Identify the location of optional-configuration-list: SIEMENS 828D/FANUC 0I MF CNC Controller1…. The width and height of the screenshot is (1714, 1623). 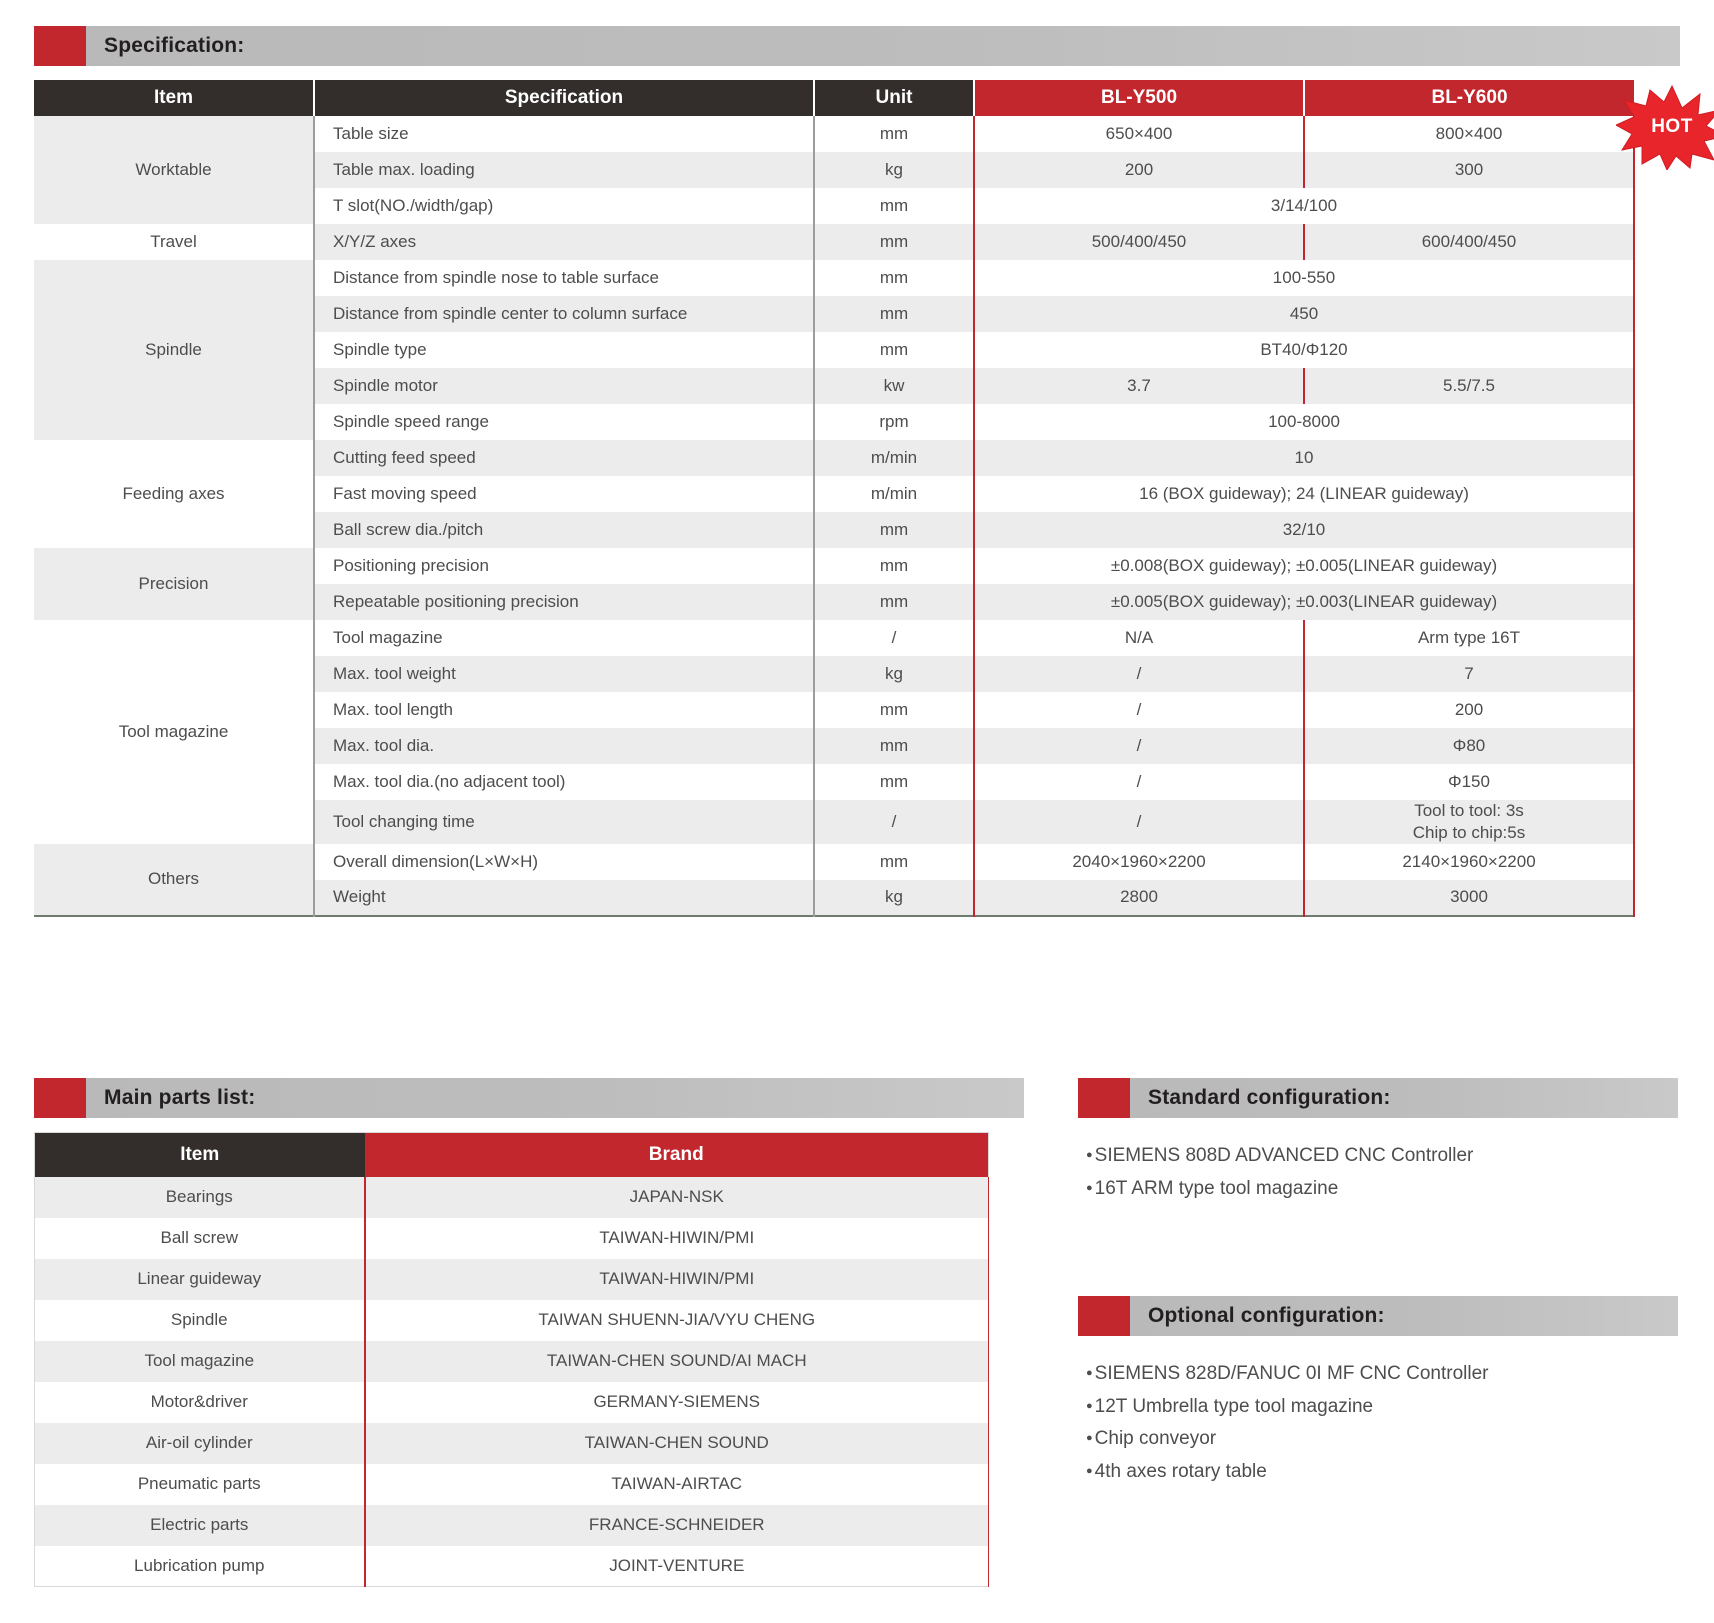
(1378, 1412).